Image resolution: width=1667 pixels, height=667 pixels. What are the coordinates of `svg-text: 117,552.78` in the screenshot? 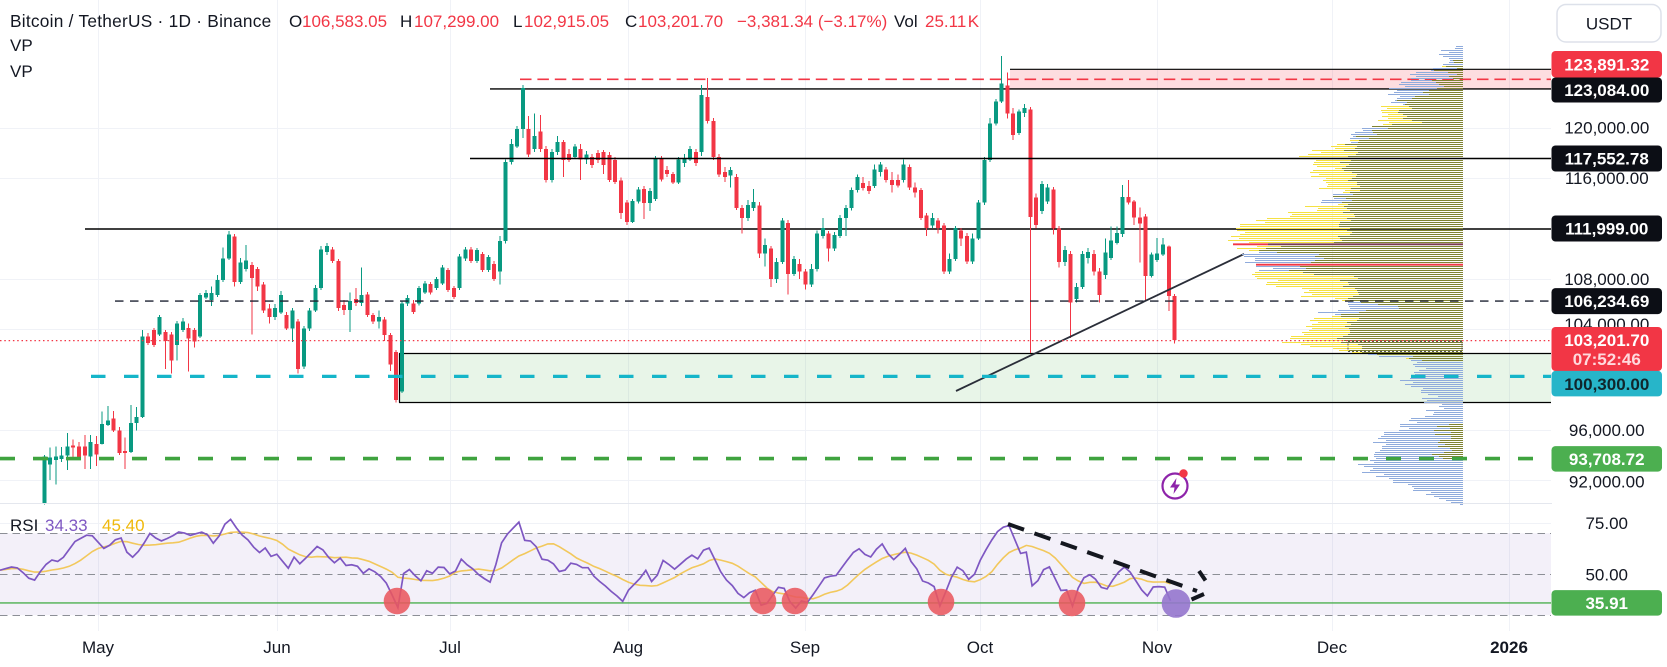 It's located at (1607, 159).